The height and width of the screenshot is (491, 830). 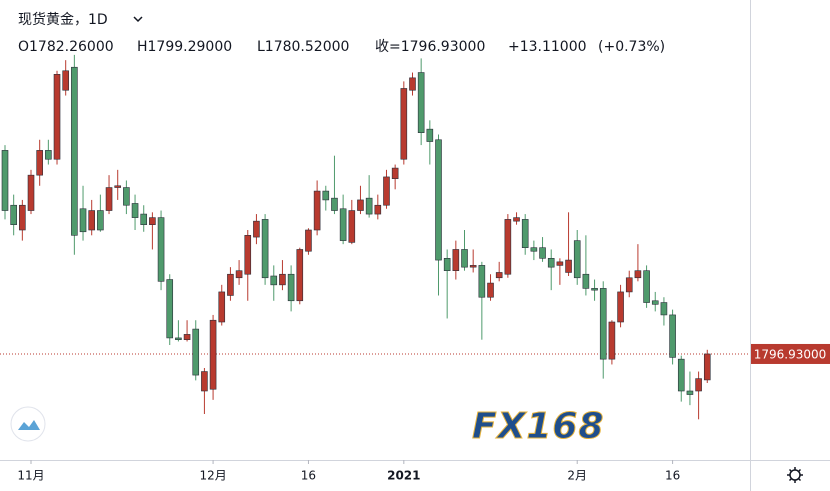 What do you see at coordinates (28, 424) in the screenshot?
I see `logo-button` at bounding box center [28, 424].